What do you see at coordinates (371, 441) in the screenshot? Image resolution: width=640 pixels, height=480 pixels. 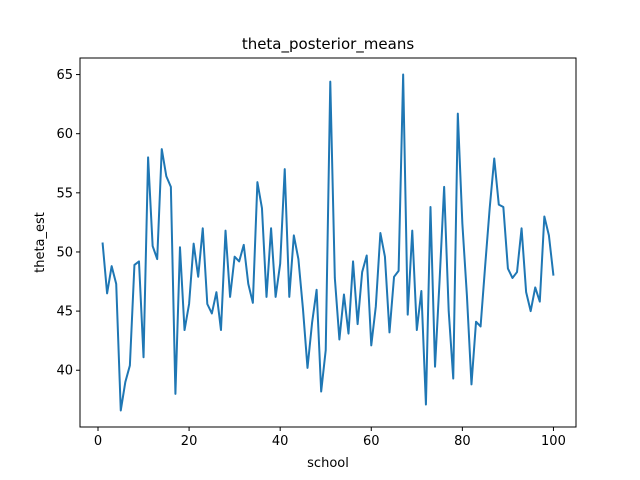 I see `x-tick-label: 60` at bounding box center [371, 441].